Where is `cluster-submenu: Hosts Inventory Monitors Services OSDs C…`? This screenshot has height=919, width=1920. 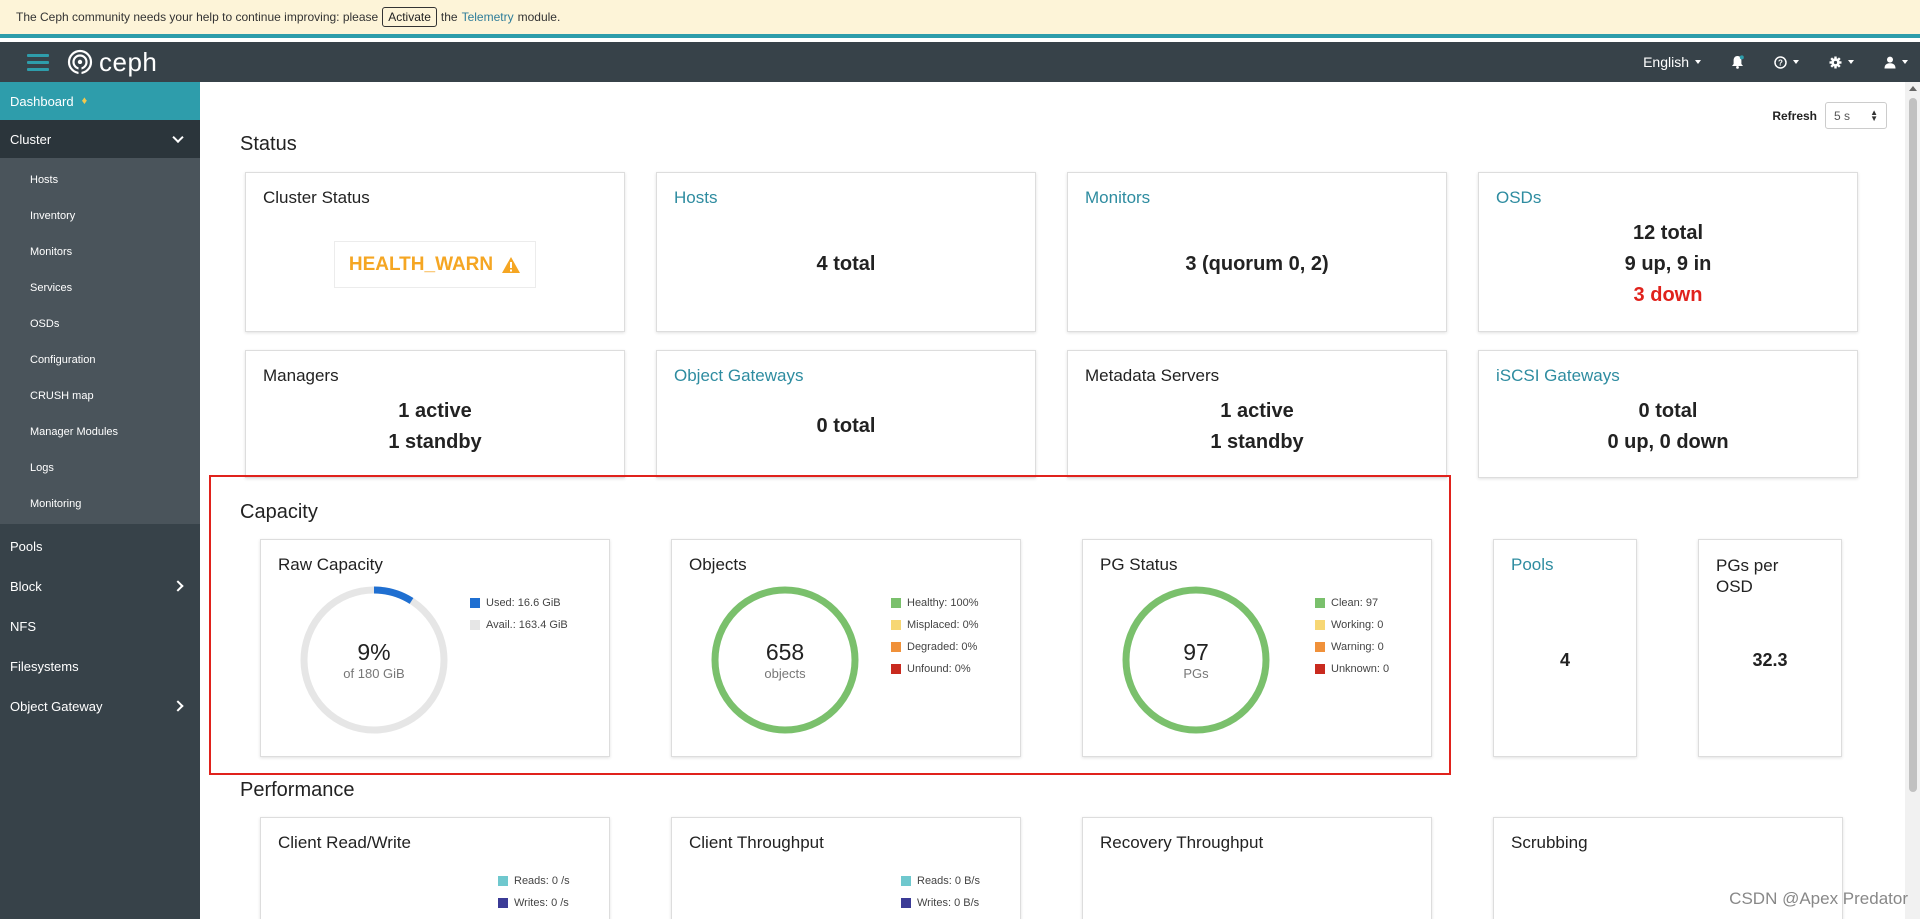
cluster-submenu: Hosts Inventory Monitors Services OSDs C… is located at coordinates (100, 341).